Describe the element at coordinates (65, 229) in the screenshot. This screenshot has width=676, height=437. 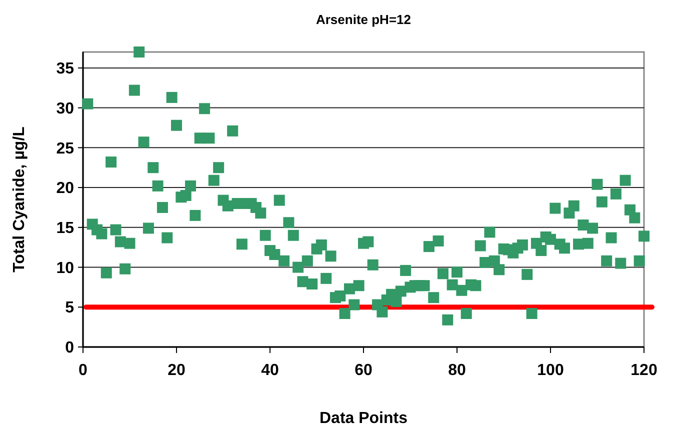
I see `y-tick-label: 15` at that location.